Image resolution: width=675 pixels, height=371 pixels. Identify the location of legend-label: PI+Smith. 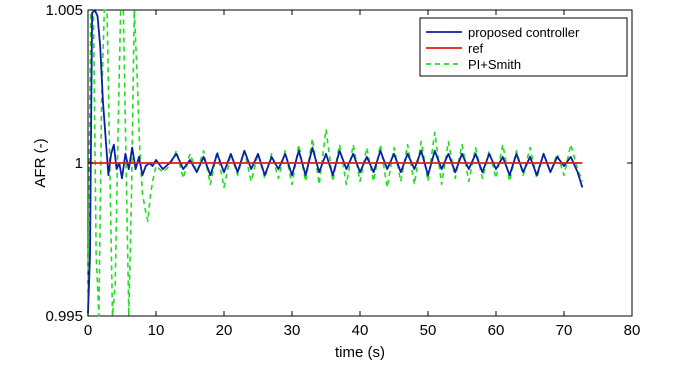
(494, 64).